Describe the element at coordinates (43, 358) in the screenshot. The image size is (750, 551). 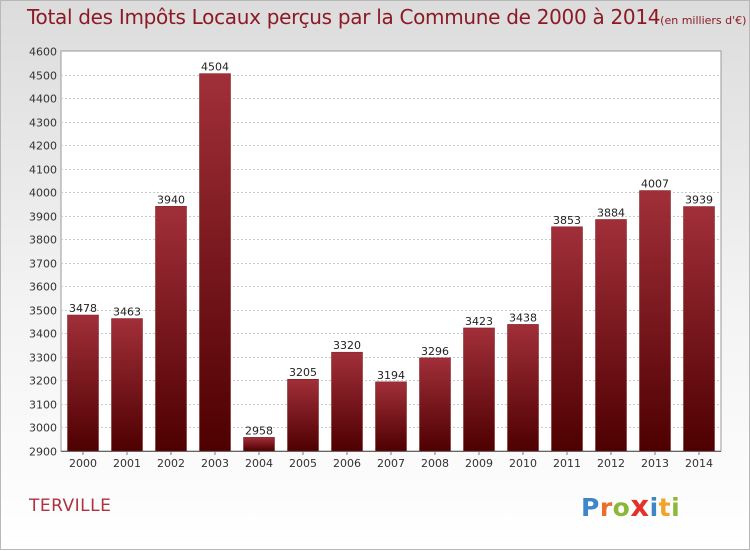
I see `y-tick-label: 3300` at that location.